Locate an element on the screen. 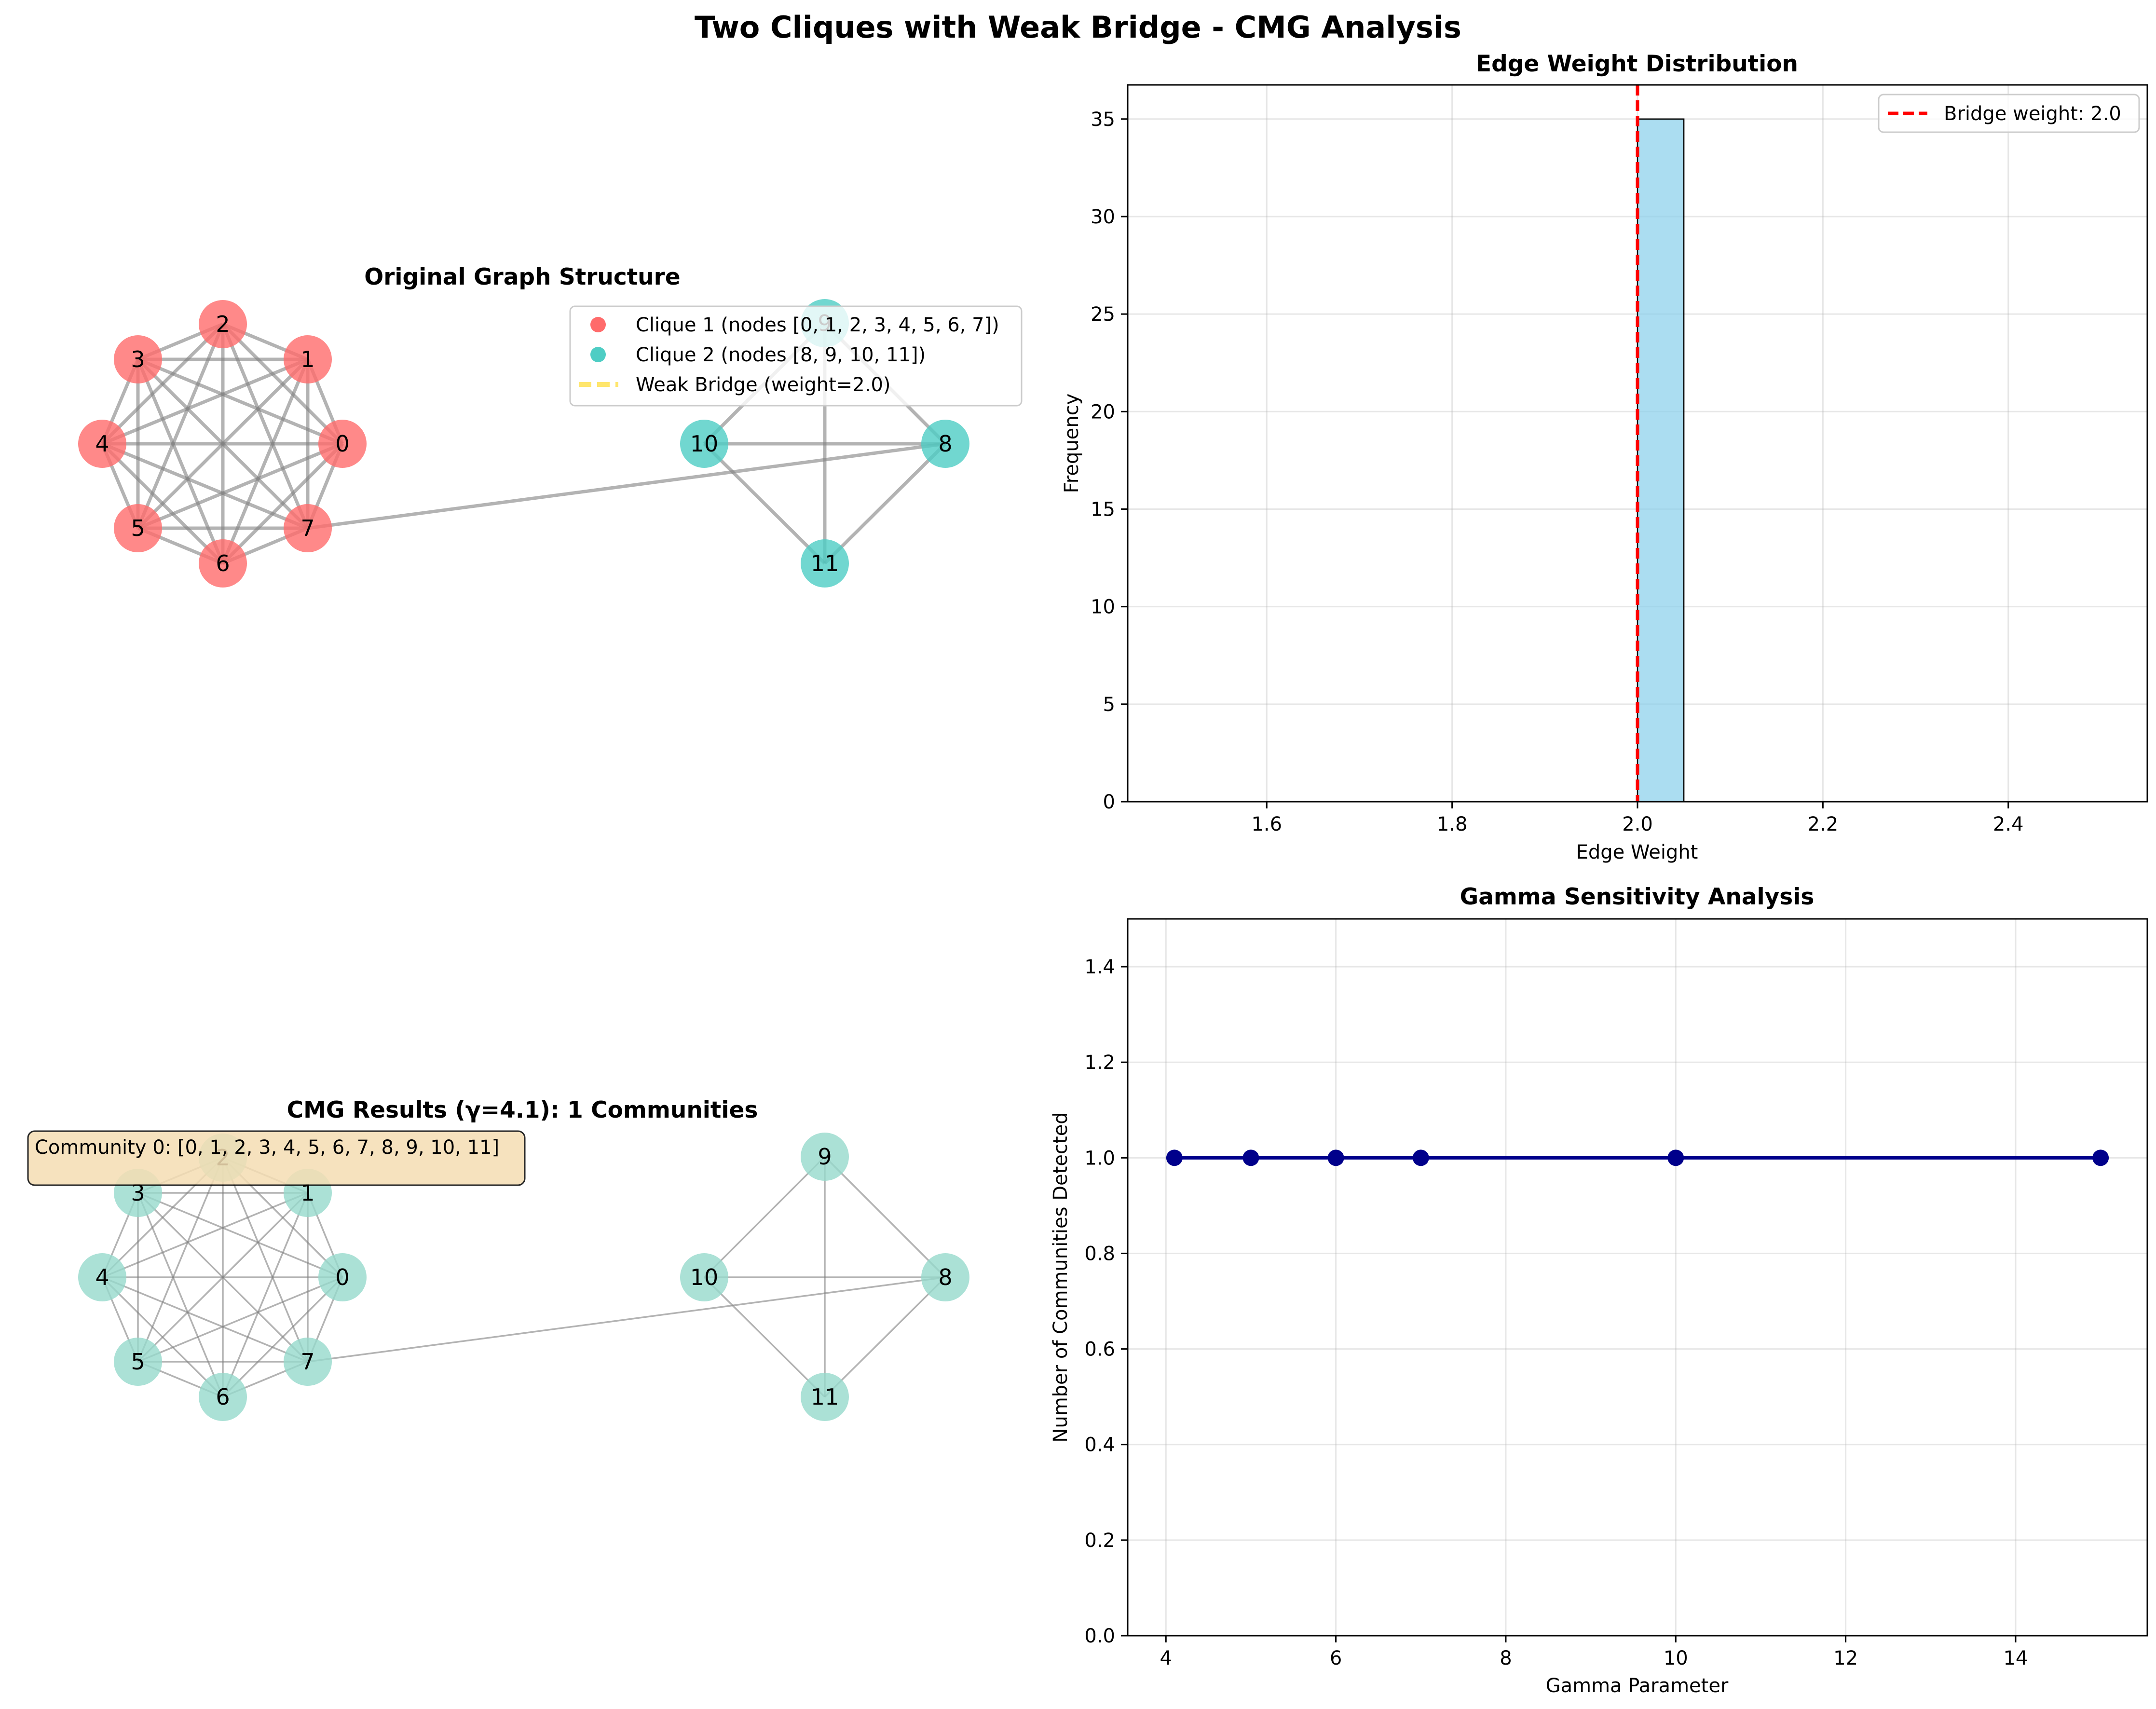 The height and width of the screenshot is (1709, 2156). hist-legend-frame is located at coordinates (2009, 113).